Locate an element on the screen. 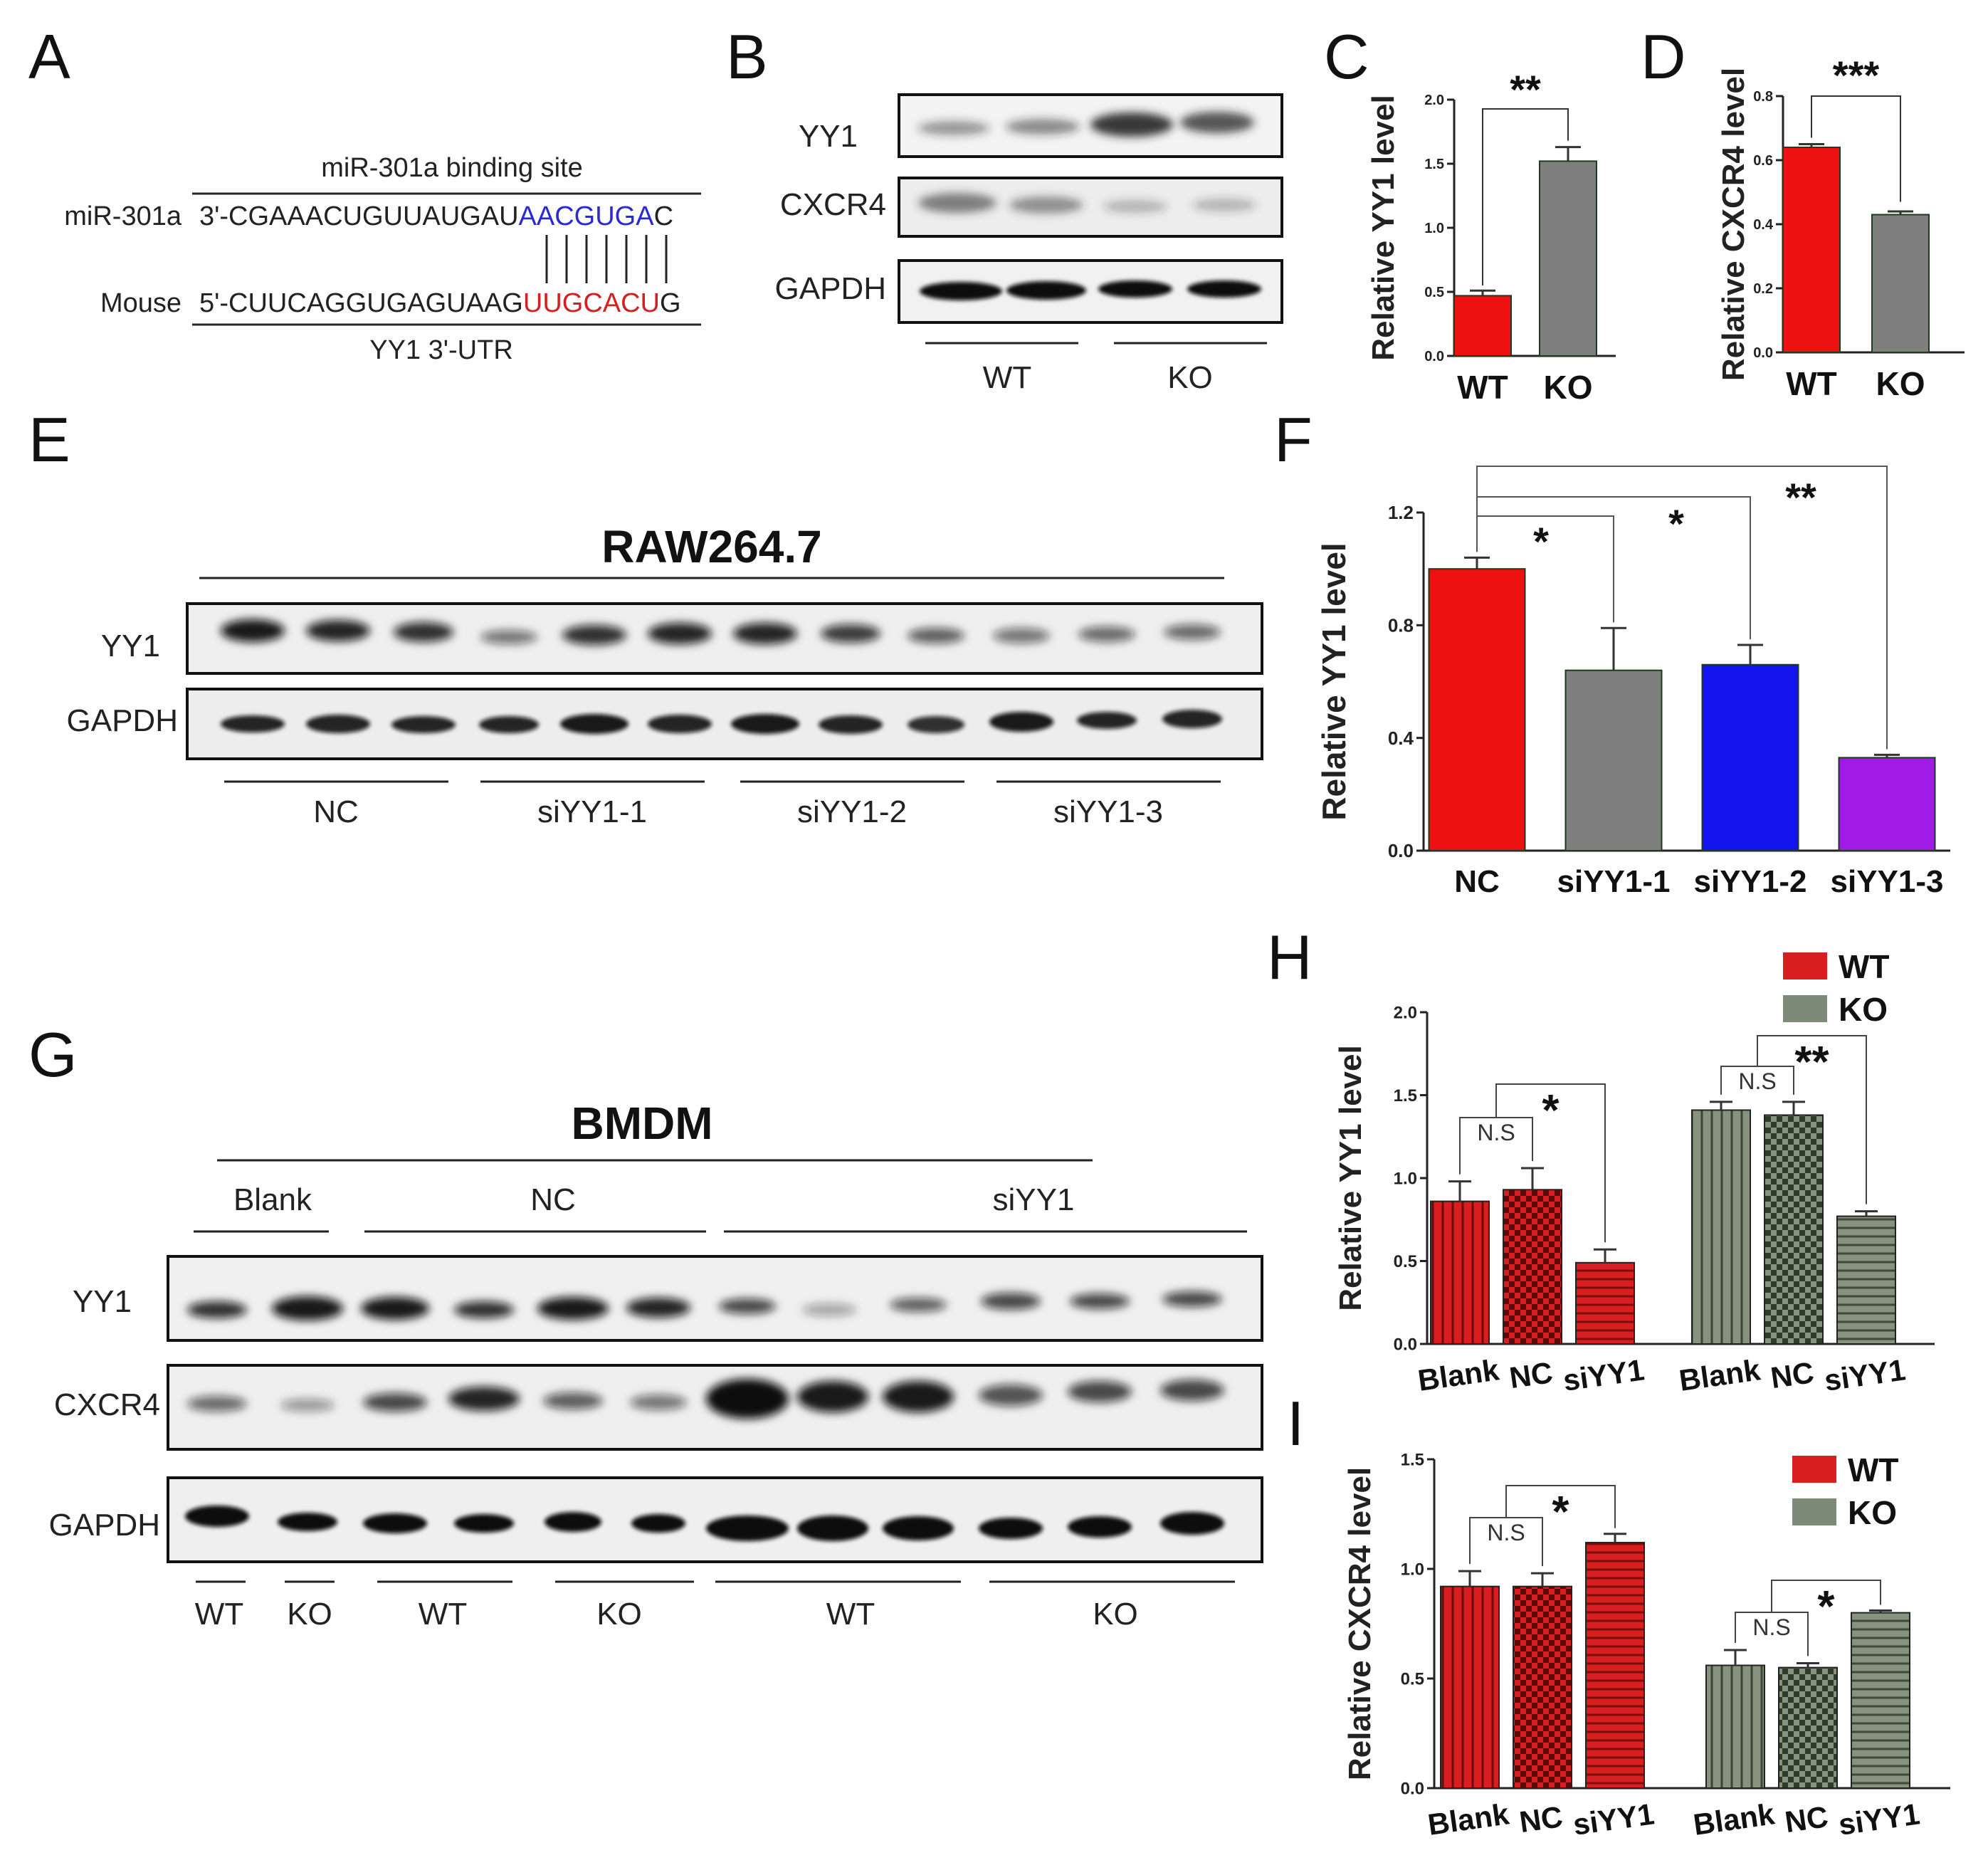 The height and width of the screenshot is (1870, 1988). mir-seq-blue: AACGUGA is located at coordinates (587, 216).